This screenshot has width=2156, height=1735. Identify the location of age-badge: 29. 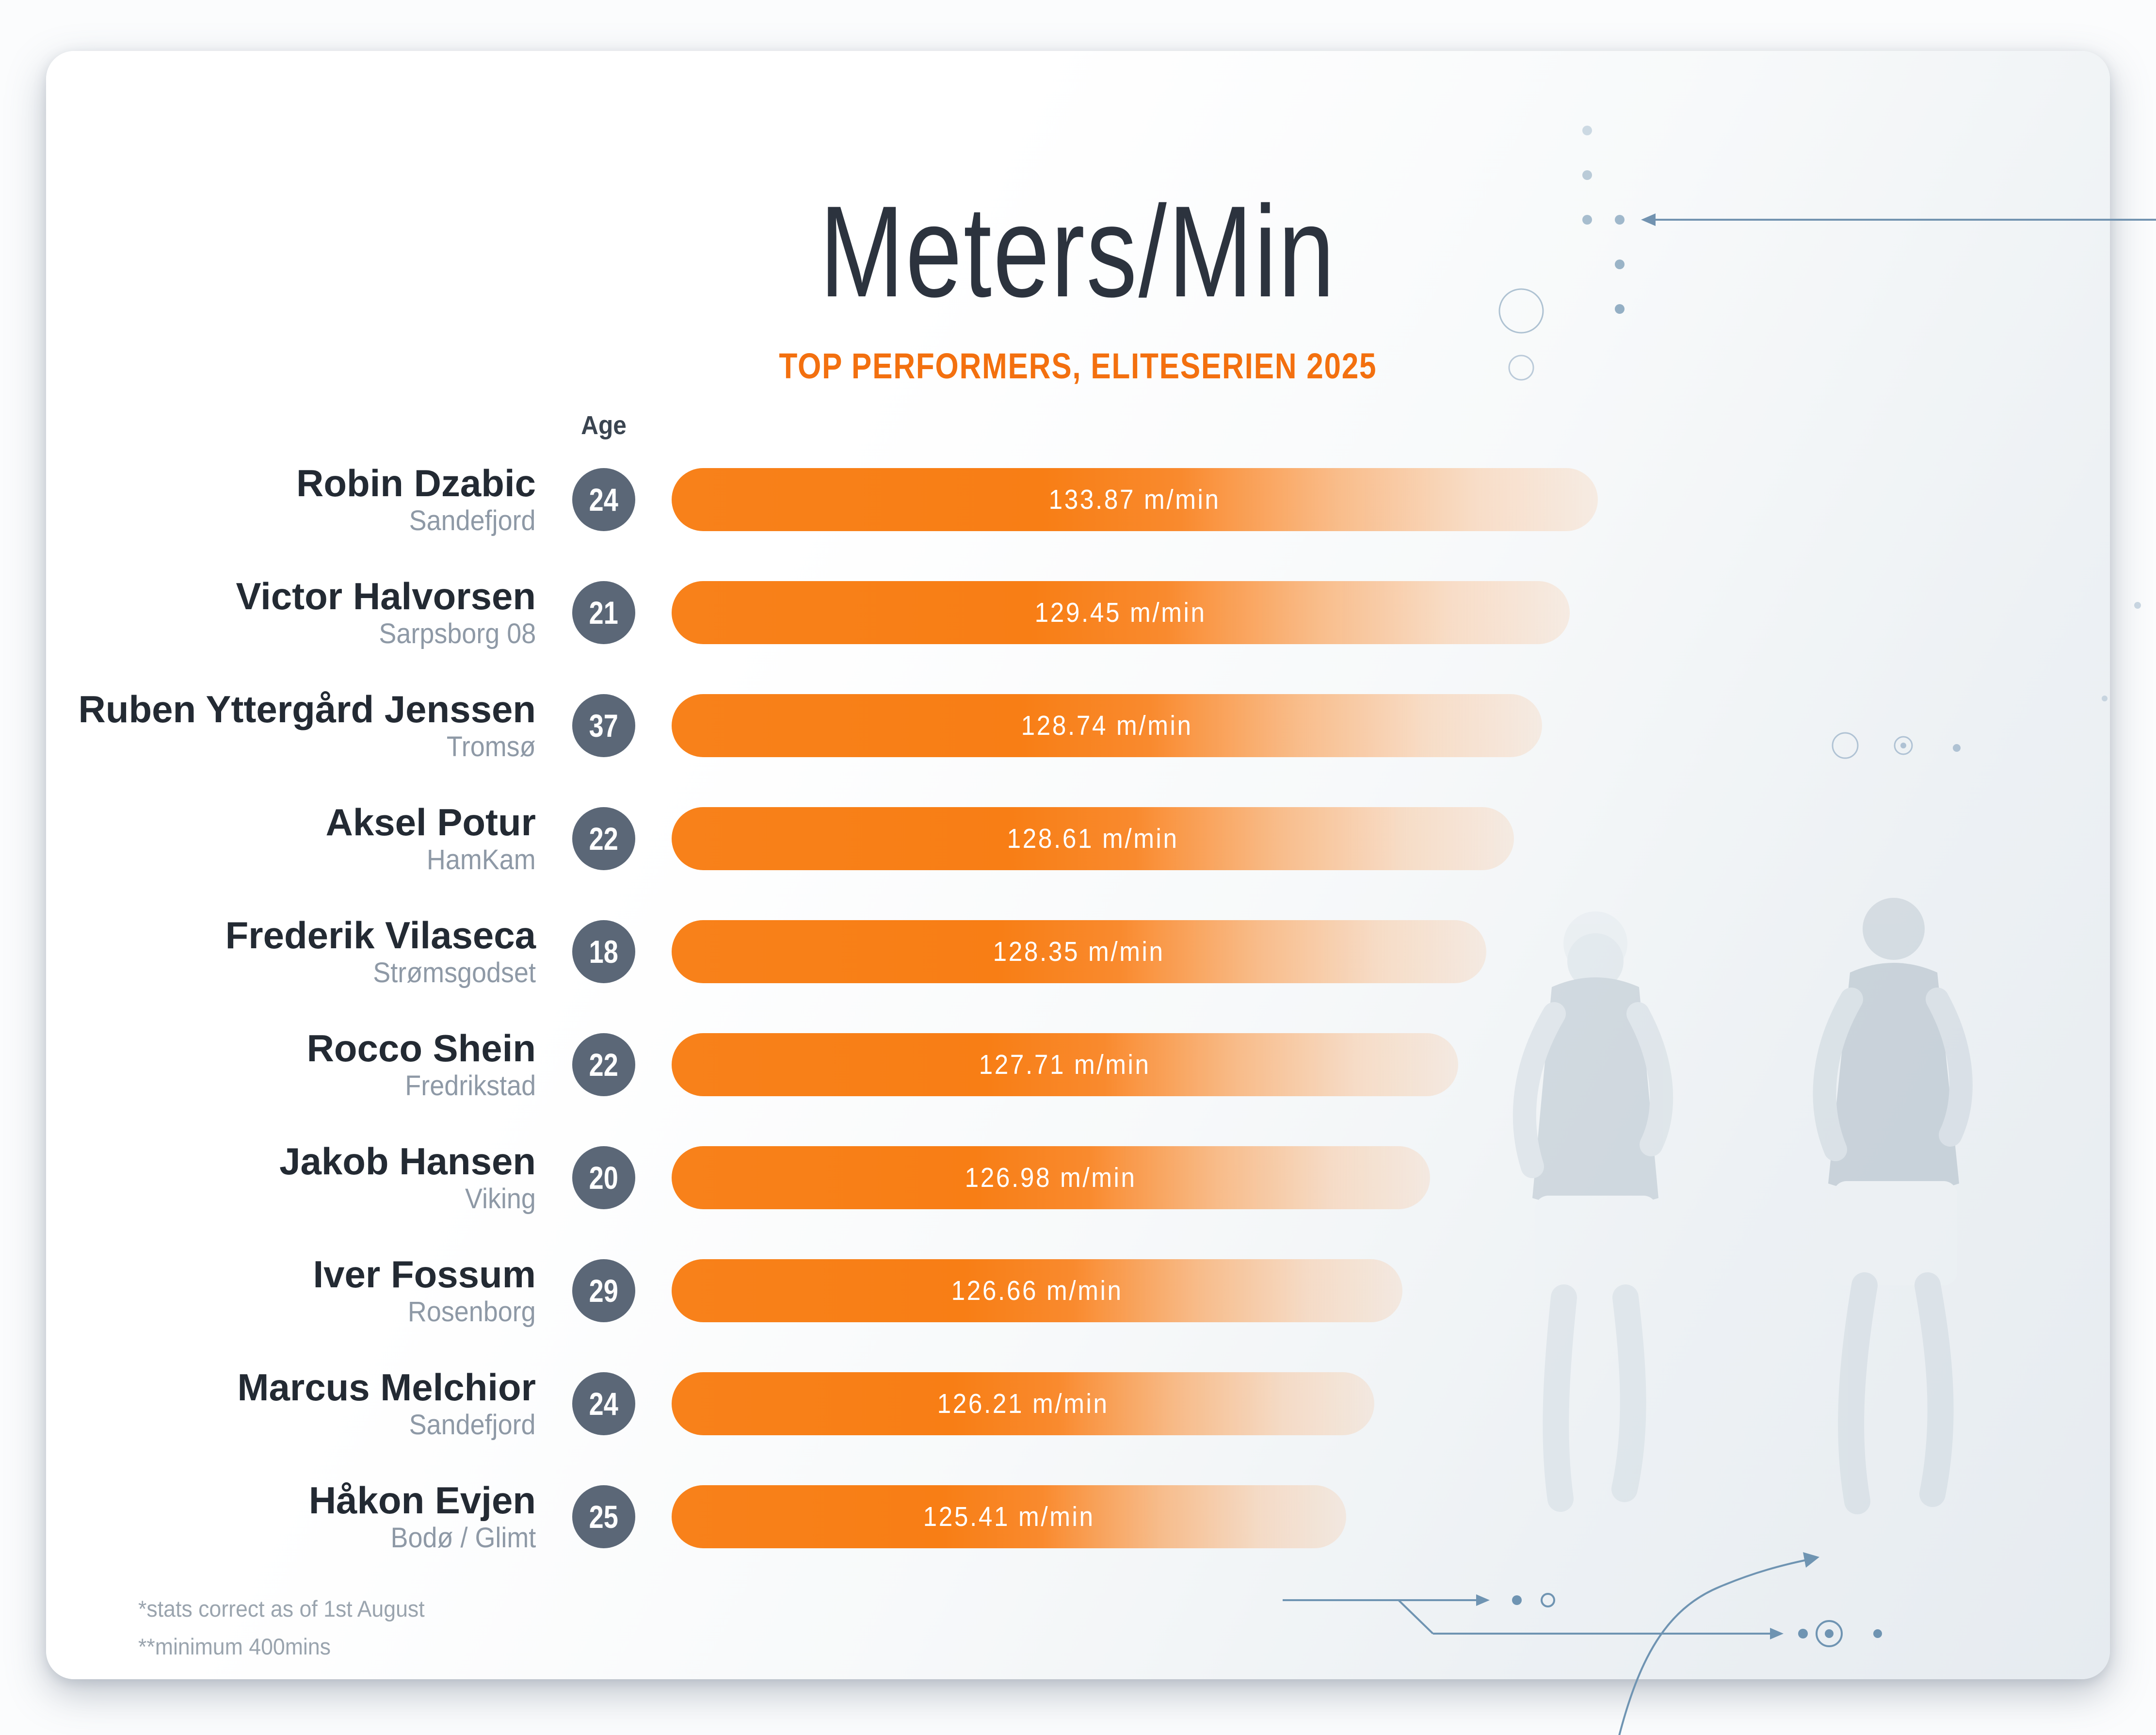
(603, 1290).